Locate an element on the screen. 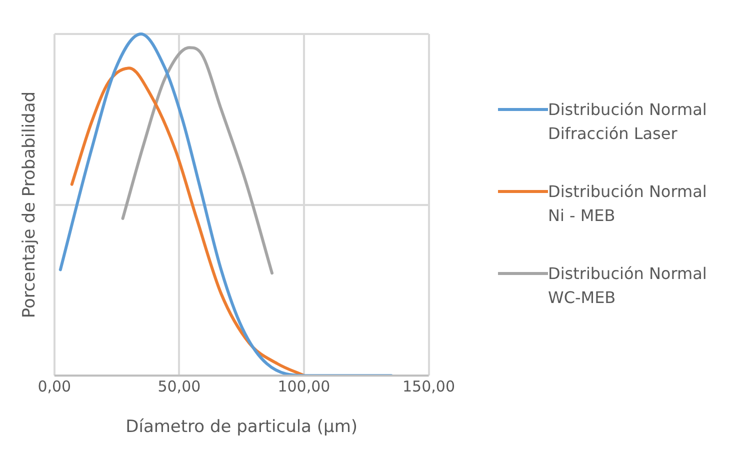 This screenshot has width=736, height=455. x-tick-label: 150,00 is located at coordinates (429, 386).